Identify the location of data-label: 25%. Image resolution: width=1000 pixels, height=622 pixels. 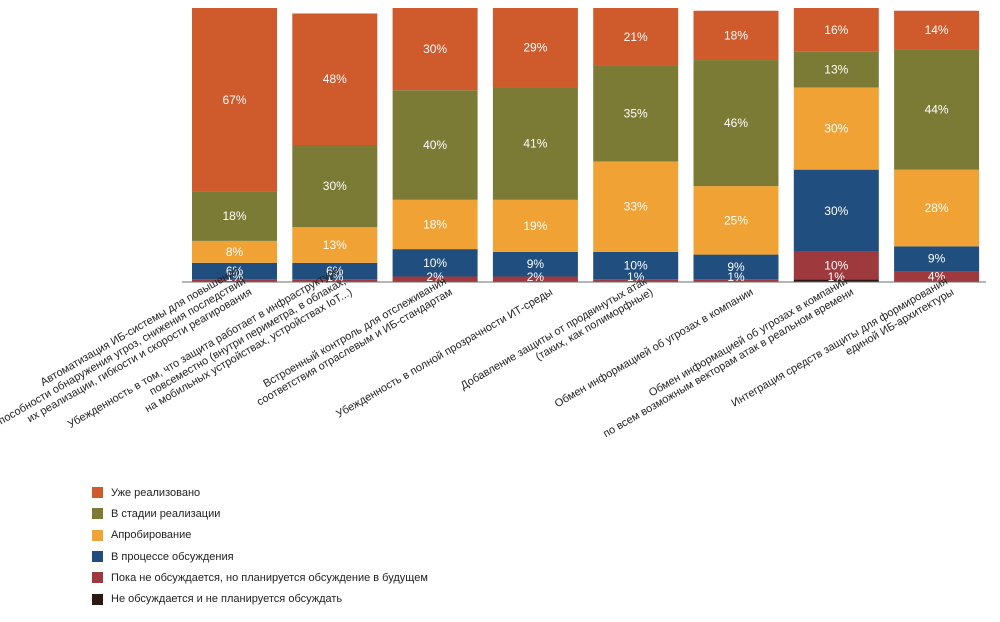
(736, 220).